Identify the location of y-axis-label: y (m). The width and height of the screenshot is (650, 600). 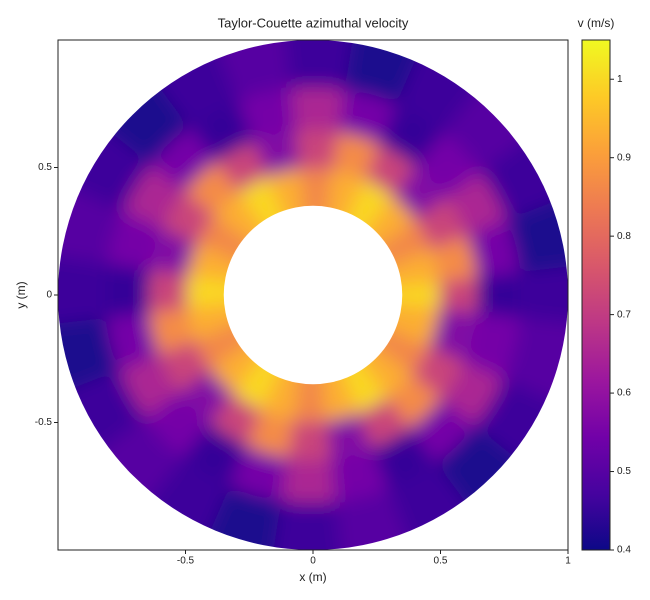
(21, 294).